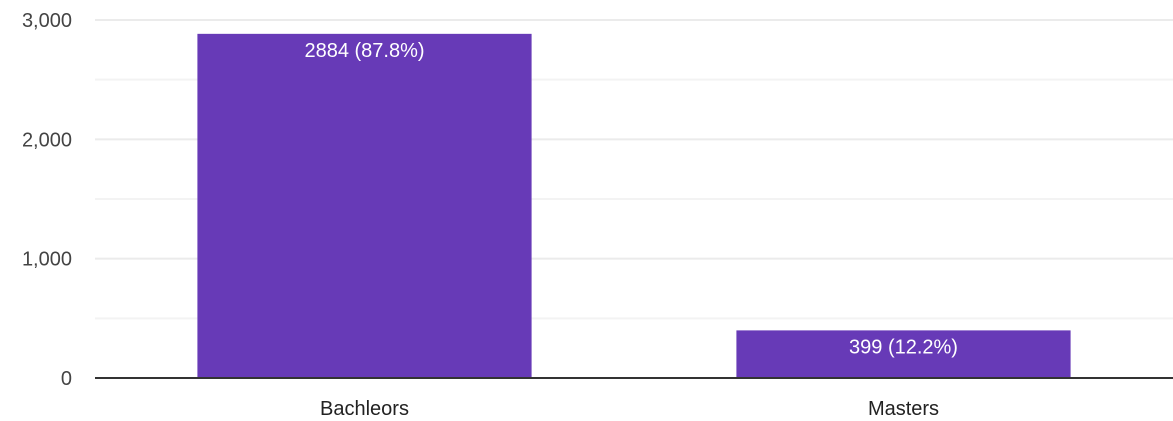 This screenshot has height=421, width=1173. What do you see at coordinates (903, 347) in the screenshot?
I see `data-label-masters: 399 (12.2%)` at bounding box center [903, 347].